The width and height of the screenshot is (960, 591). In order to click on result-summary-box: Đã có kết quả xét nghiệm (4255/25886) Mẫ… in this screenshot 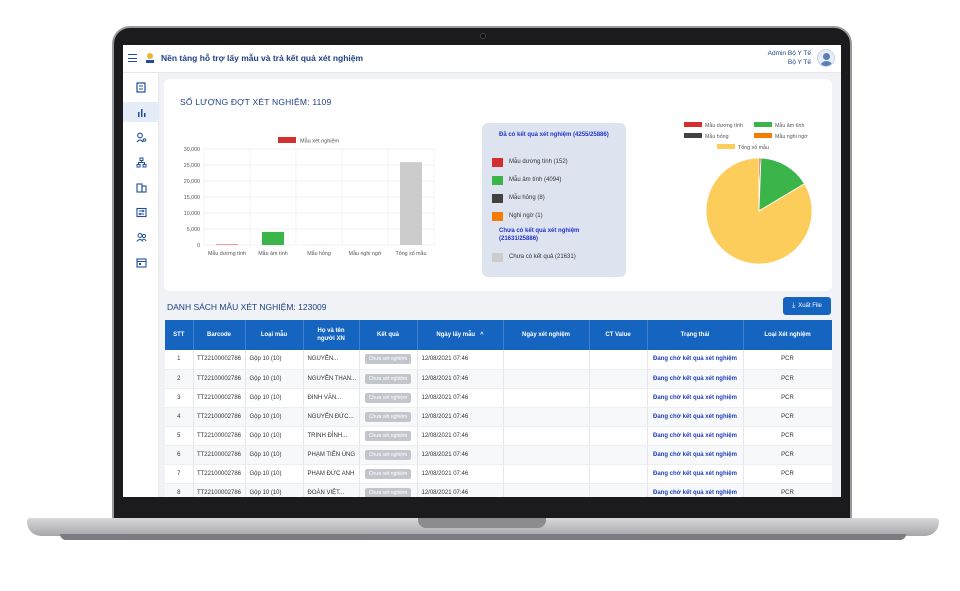, I will do `click(554, 200)`.